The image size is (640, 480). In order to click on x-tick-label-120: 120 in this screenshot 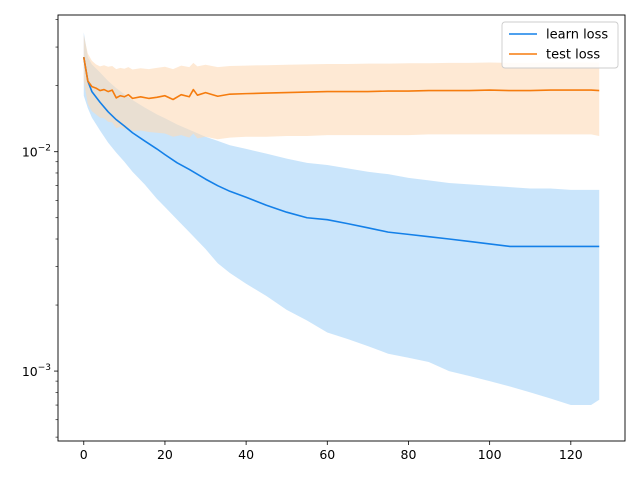, I will do `click(571, 454)`.